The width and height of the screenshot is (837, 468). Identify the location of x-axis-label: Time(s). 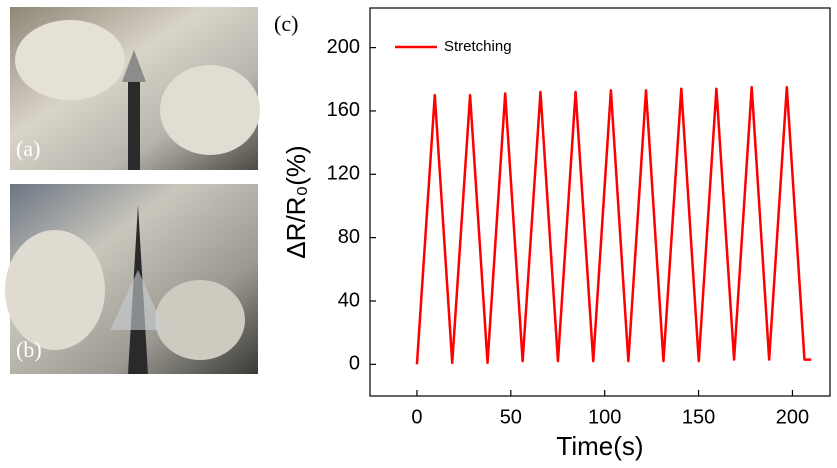
(599, 446).